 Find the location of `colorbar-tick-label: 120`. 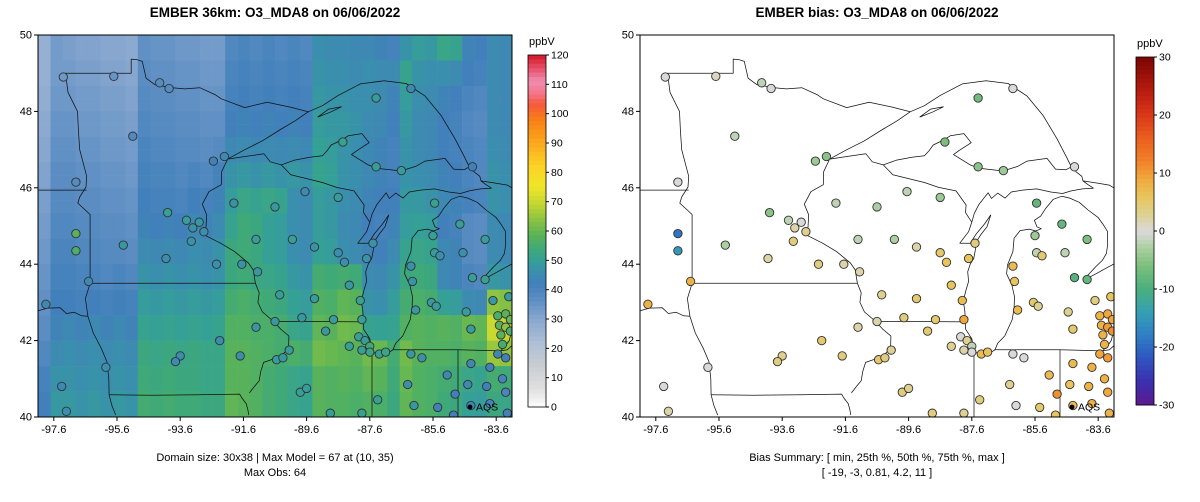

colorbar-tick-label: 120 is located at coordinates (560, 56).